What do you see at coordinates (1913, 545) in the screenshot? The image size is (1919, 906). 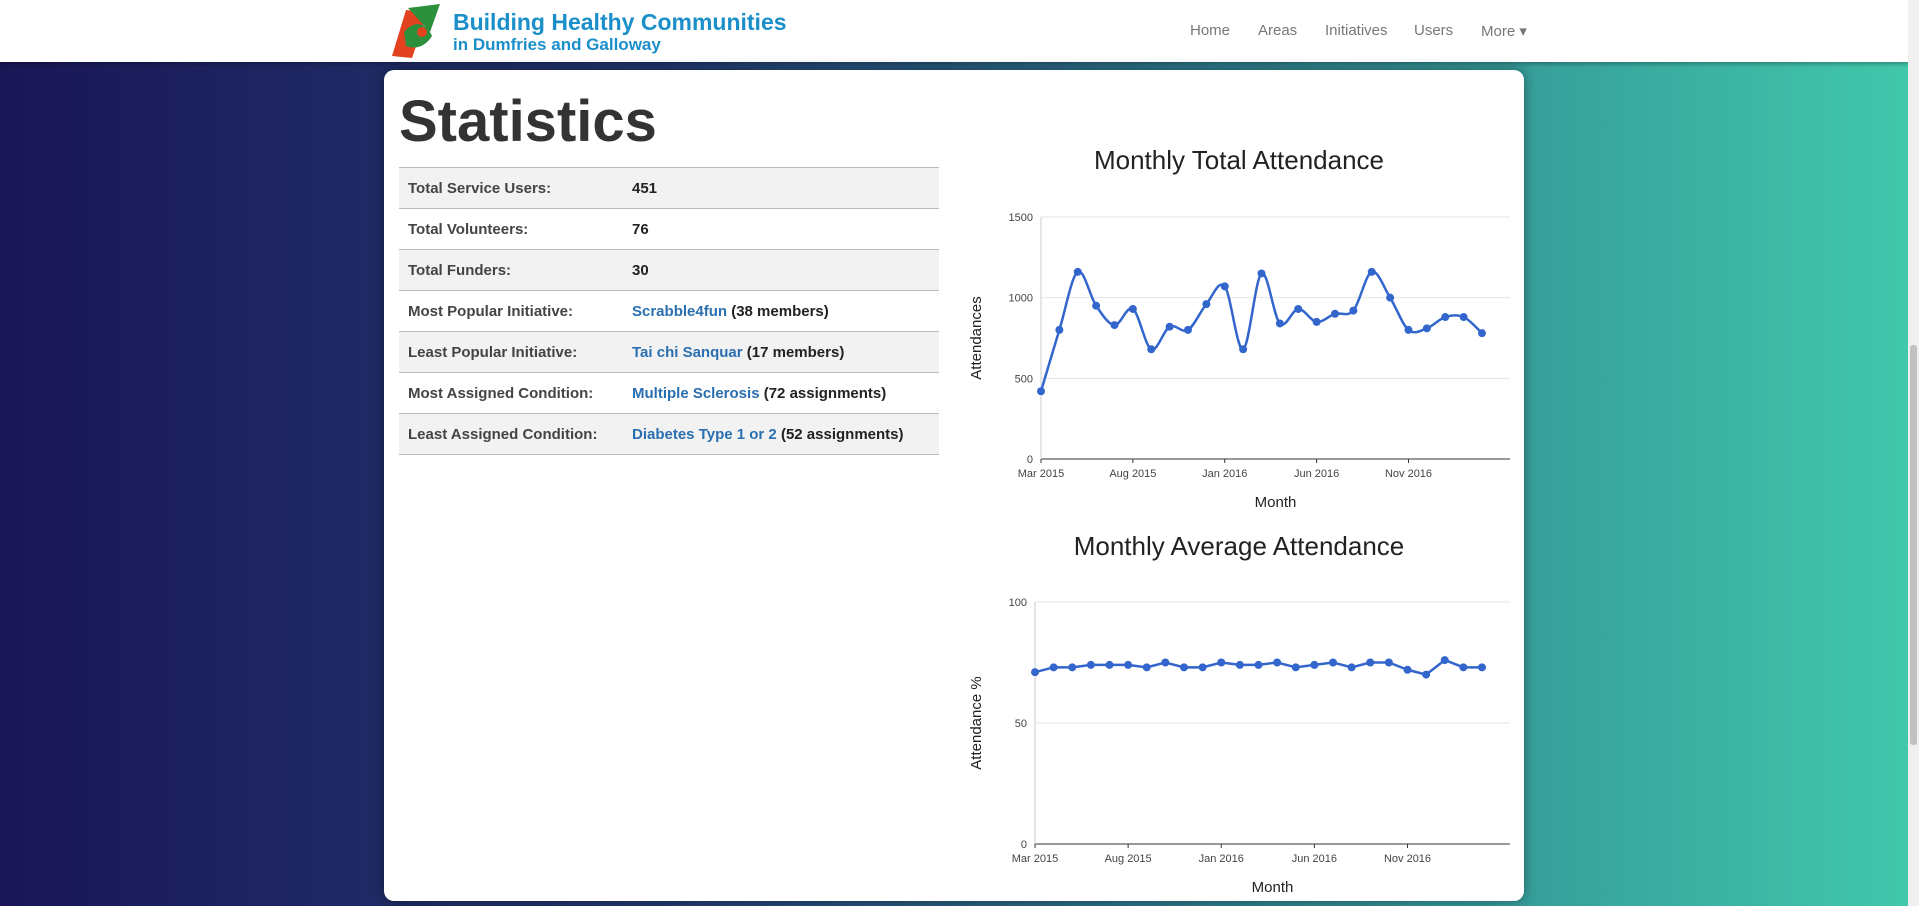 I see `scroll-thumb` at bounding box center [1913, 545].